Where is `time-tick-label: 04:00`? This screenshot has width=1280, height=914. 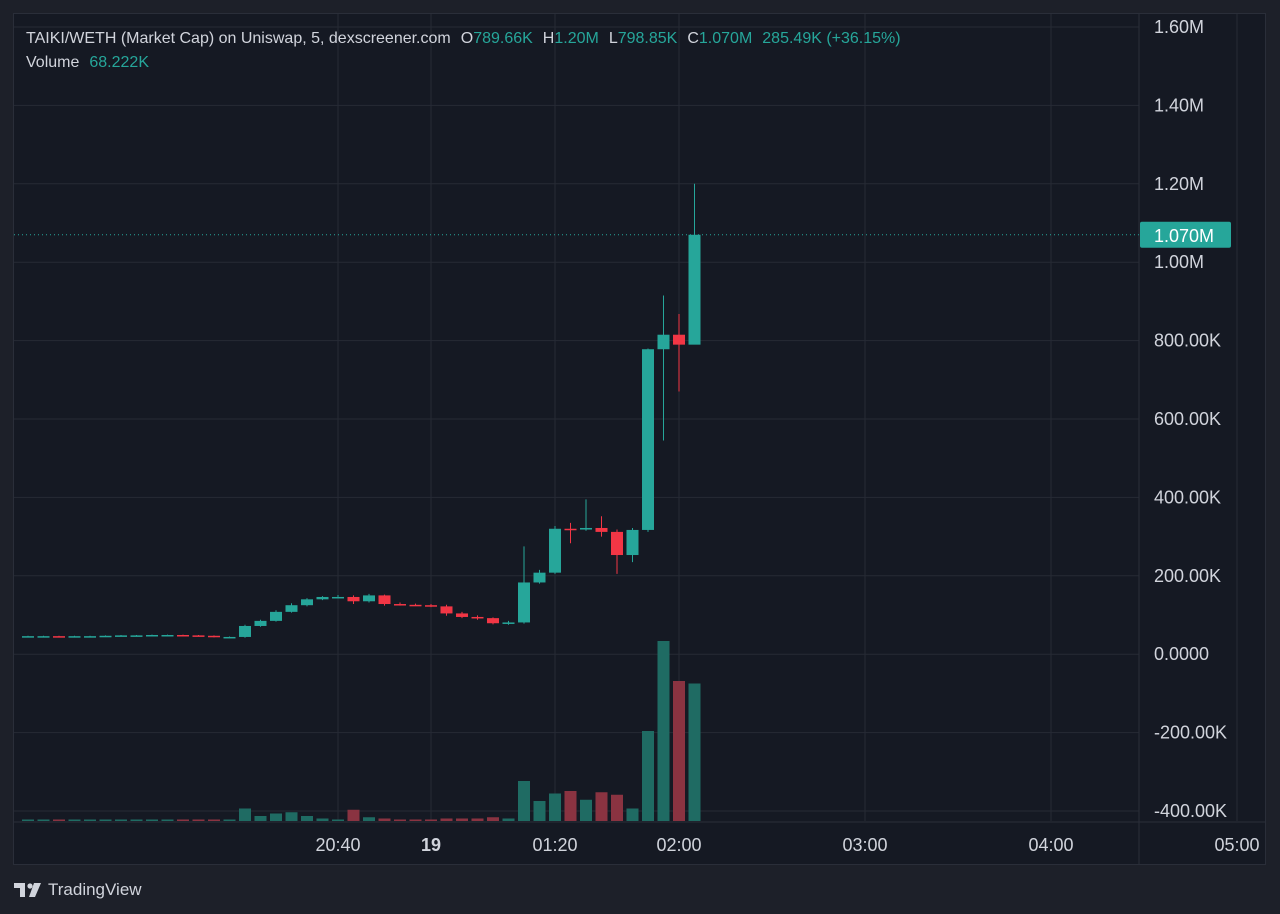
time-tick-label: 04:00 is located at coordinates (1050, 845).